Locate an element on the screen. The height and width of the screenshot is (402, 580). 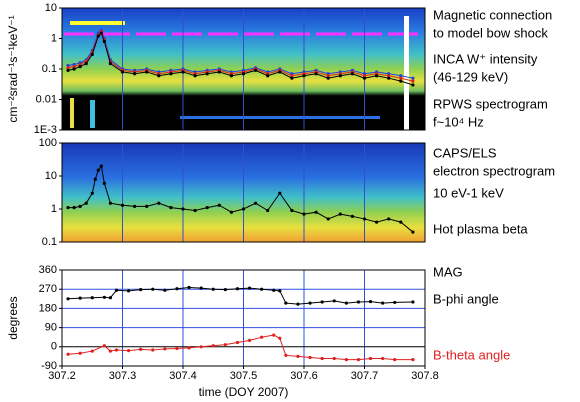
connection-bar is located at coordinates (97, 23).